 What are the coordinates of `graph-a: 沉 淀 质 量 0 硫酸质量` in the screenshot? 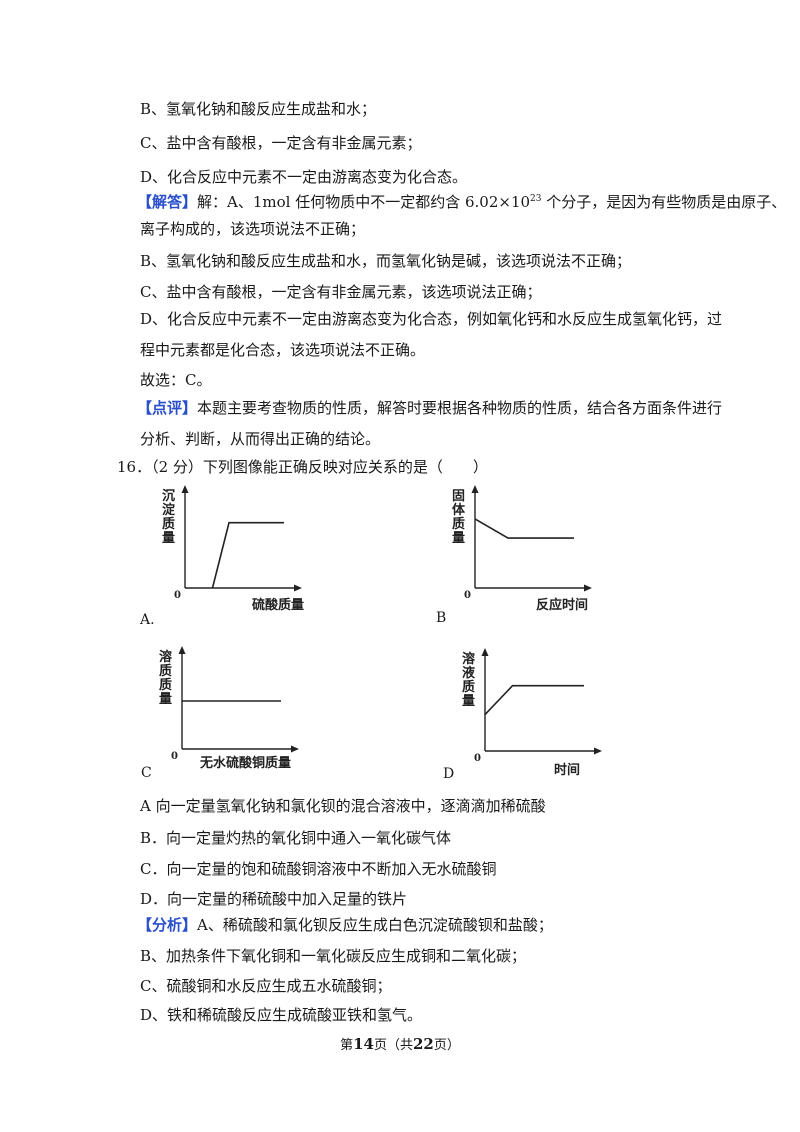 It's located at (240, 548).